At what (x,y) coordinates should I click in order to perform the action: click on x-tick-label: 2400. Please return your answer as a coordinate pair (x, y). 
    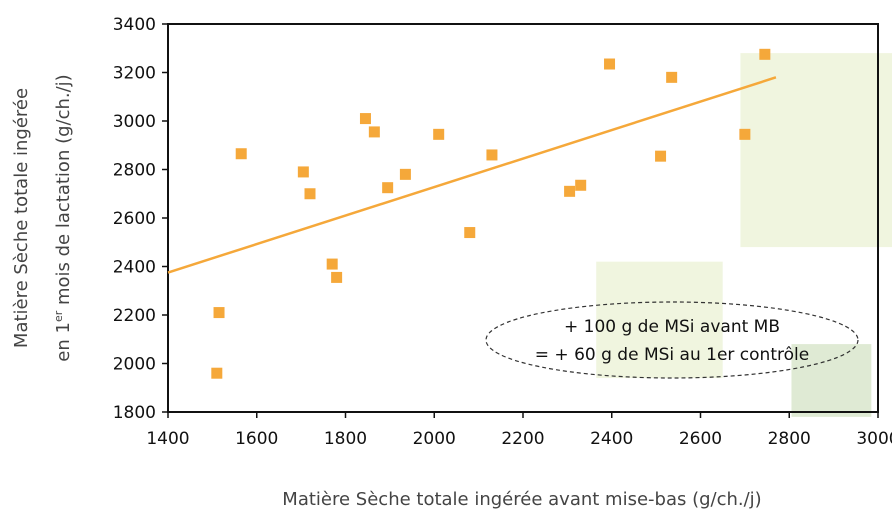
    Looking at the image, I should click on (611, 439).